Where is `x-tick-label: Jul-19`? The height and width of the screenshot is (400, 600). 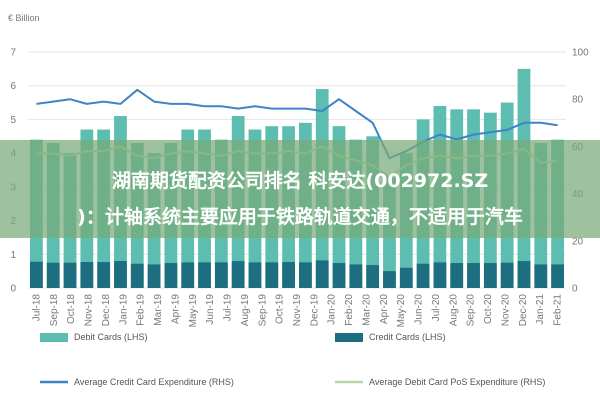 x-tick-label: Jul-19 is located at coordinates (228, 308).